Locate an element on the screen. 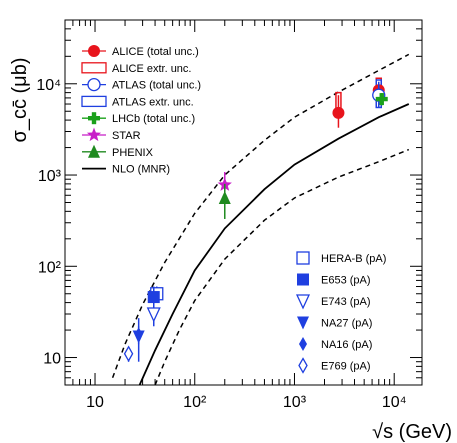  y-tick-label: 10³ is located at coordinates (50, 176).